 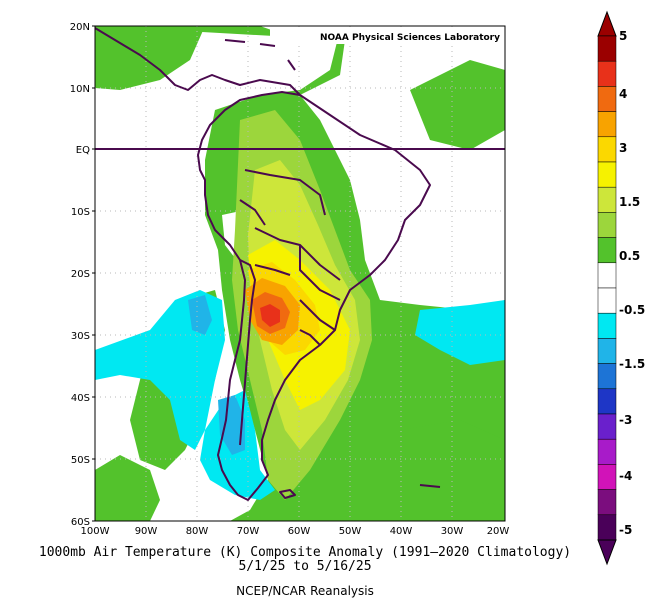 What do you see at coordinates (629, 202) in the screenshot?
I see `colorbar-tick-label: 1.5` at bounding box center [629, 202].